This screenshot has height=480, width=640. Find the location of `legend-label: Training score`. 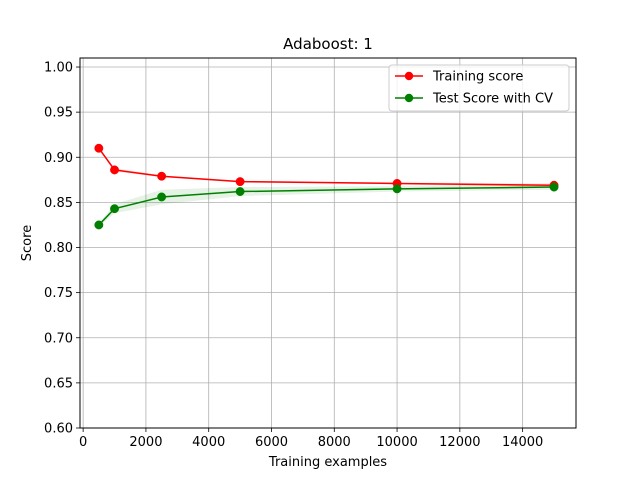

legend-label: Training score is located at coordinates (477, 77).